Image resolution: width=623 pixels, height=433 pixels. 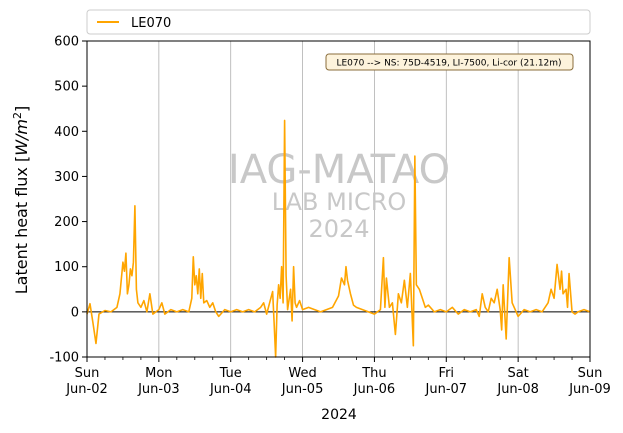 What do you see at coordinates (517, 373) in the screenshot?
I see `x-tick-label-day: Sat` at bounding box center [517, 373].